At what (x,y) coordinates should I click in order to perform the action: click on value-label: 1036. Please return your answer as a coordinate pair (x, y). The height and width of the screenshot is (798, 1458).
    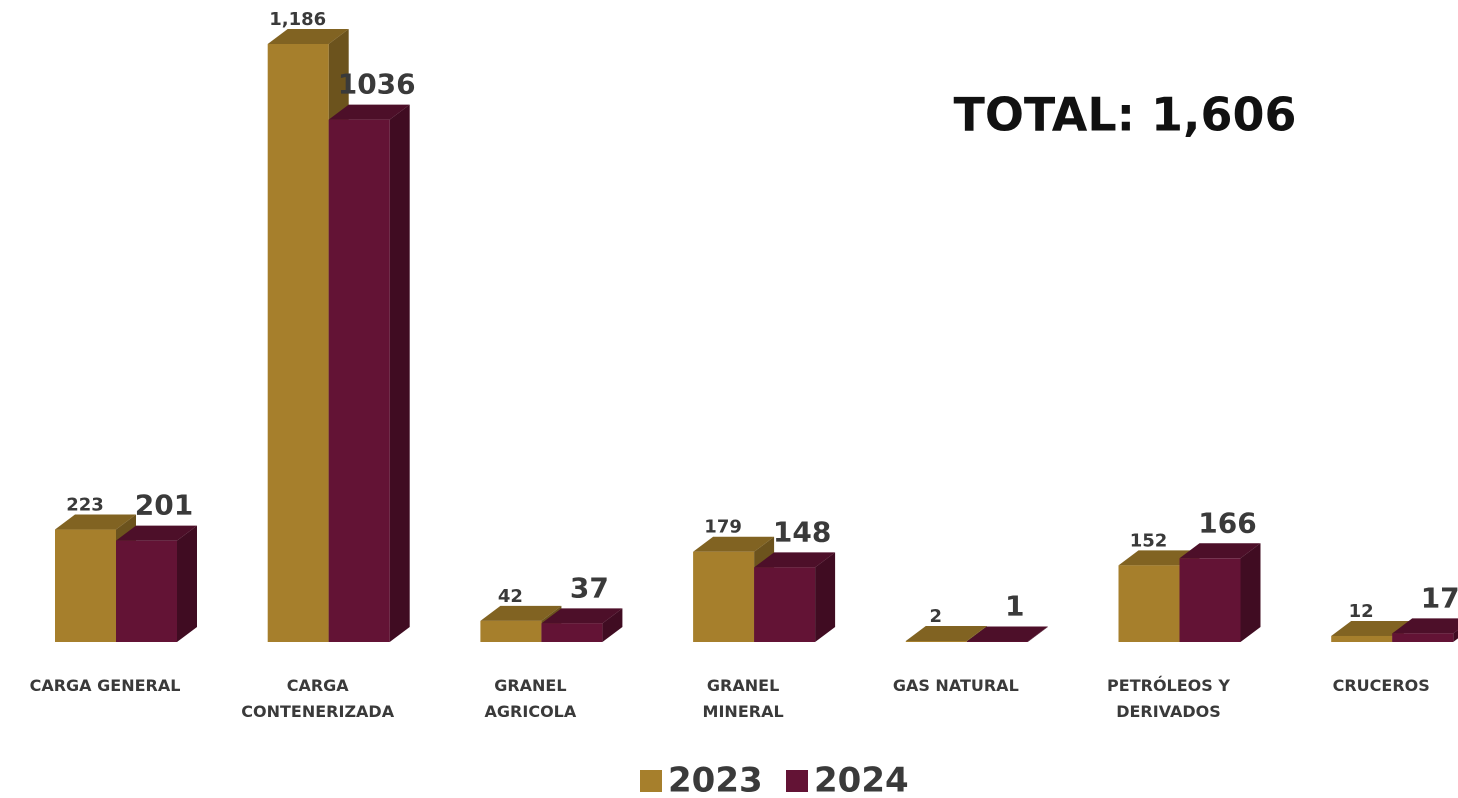
    Looking at the image, I should click on (377, 84).